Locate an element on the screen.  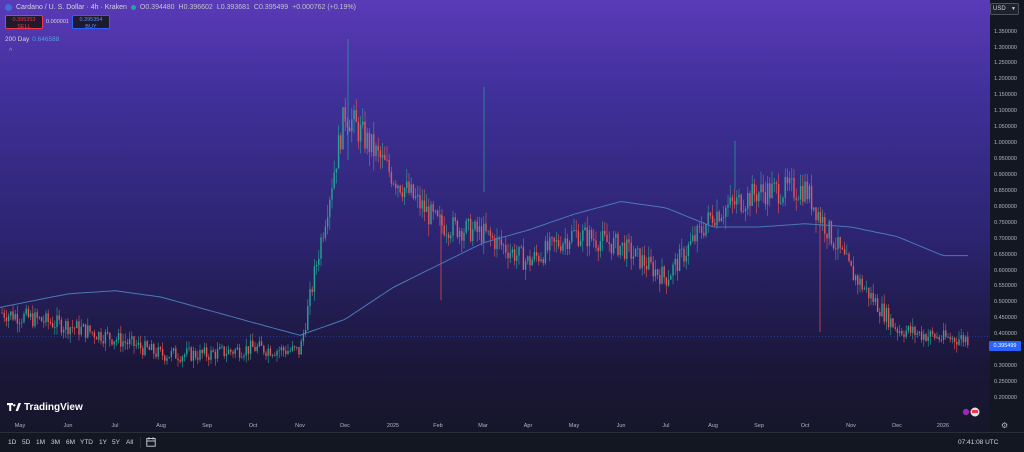
price-tick: 1.350000 is located at coordinates (1005, 31).